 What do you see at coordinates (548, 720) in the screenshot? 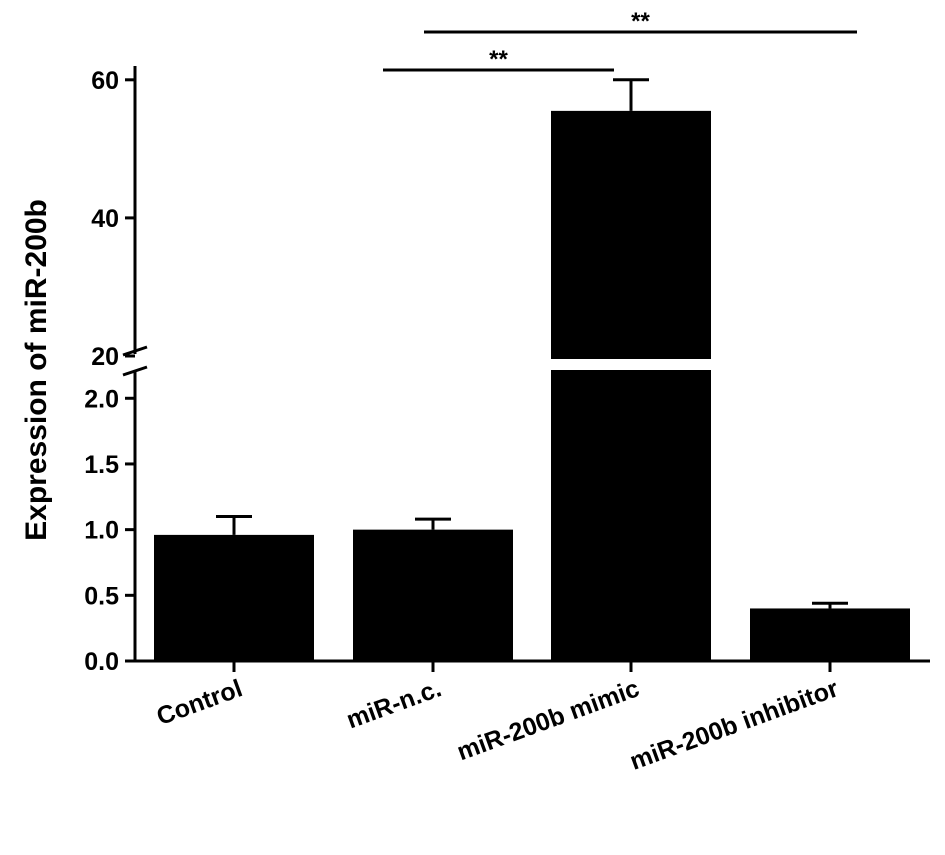
I see `x-tick-label: miR-200b mimic` at bounding box center [548, 720].